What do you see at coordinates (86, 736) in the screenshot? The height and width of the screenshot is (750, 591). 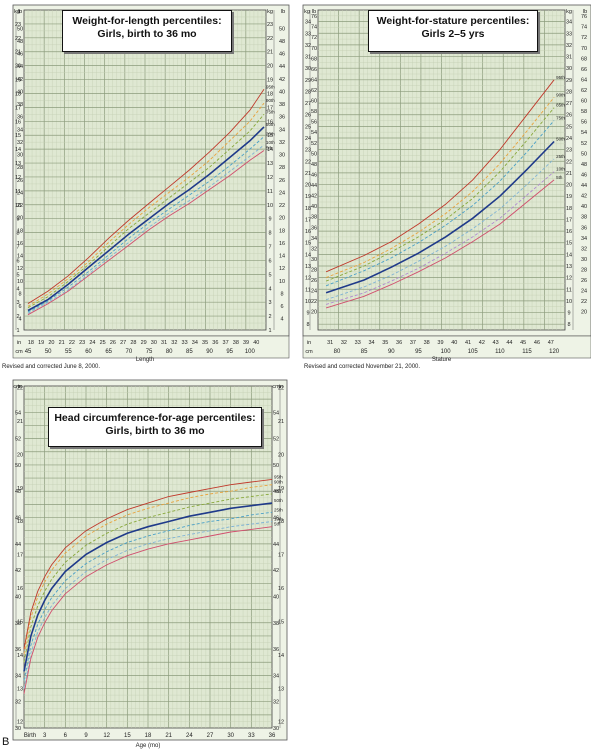 I see `x-tick-age: 9` at bounding box center [86, 736].